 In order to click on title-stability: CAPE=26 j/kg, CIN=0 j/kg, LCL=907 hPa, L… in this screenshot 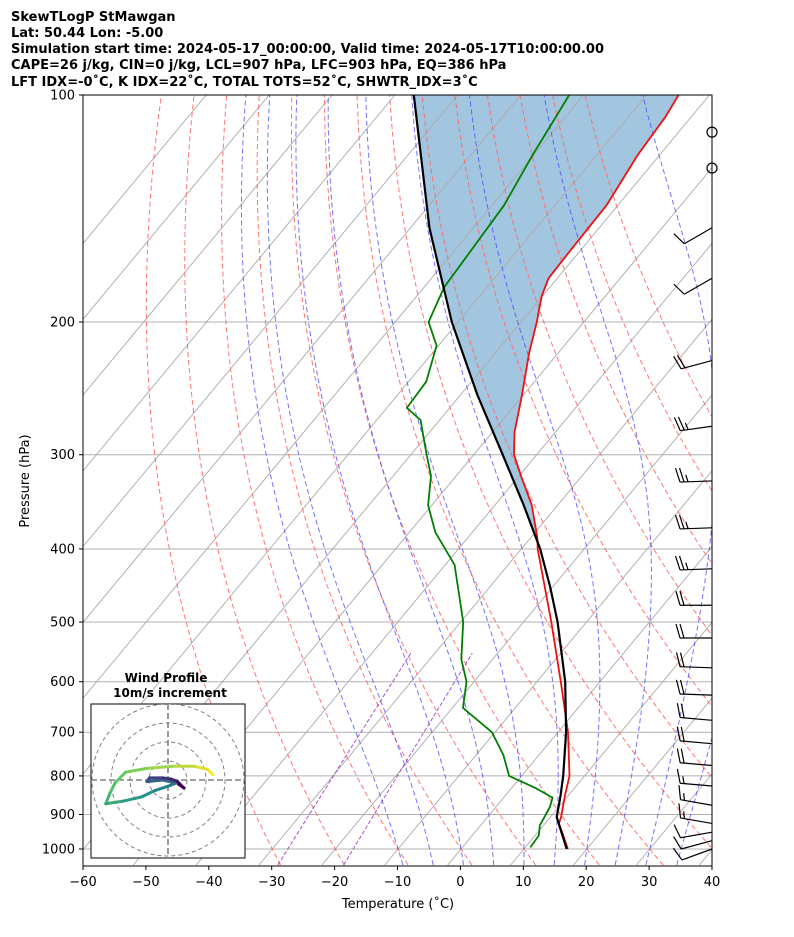, I will do `click(258, 65)`.